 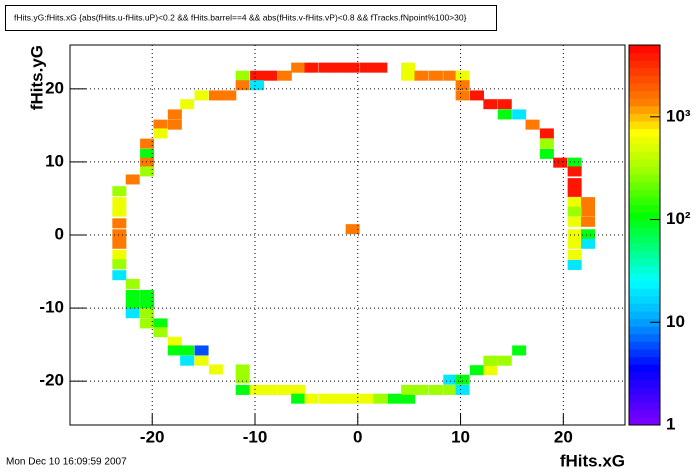 I want to click on y-tick-label: 10, so click(x=54, y=160).